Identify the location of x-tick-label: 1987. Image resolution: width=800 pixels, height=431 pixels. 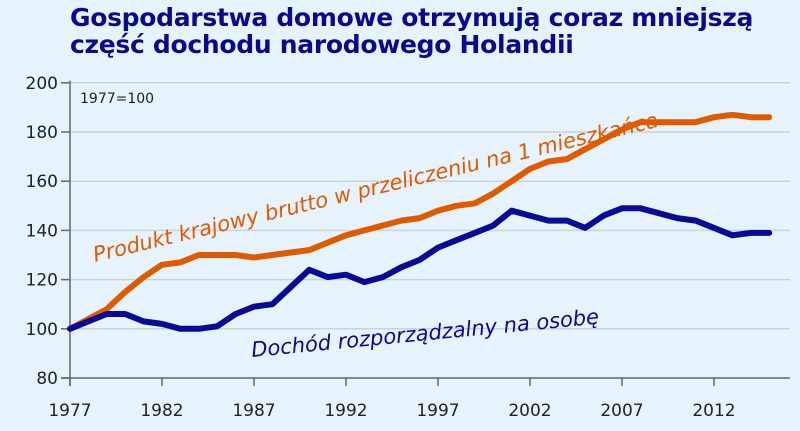
(253, 411).